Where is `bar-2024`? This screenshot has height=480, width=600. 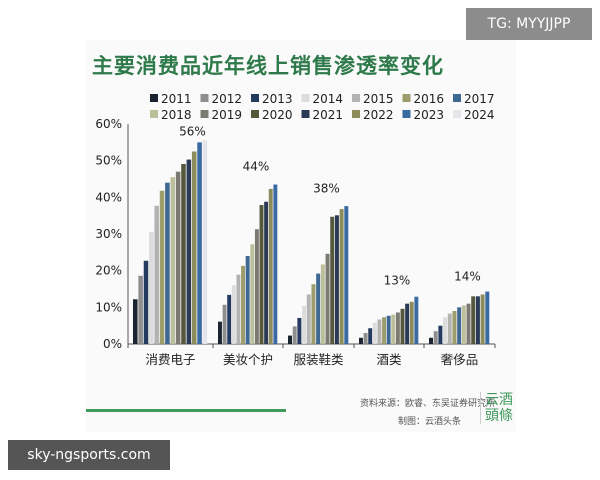
bar-2024 is located at coordinates (205, 242).